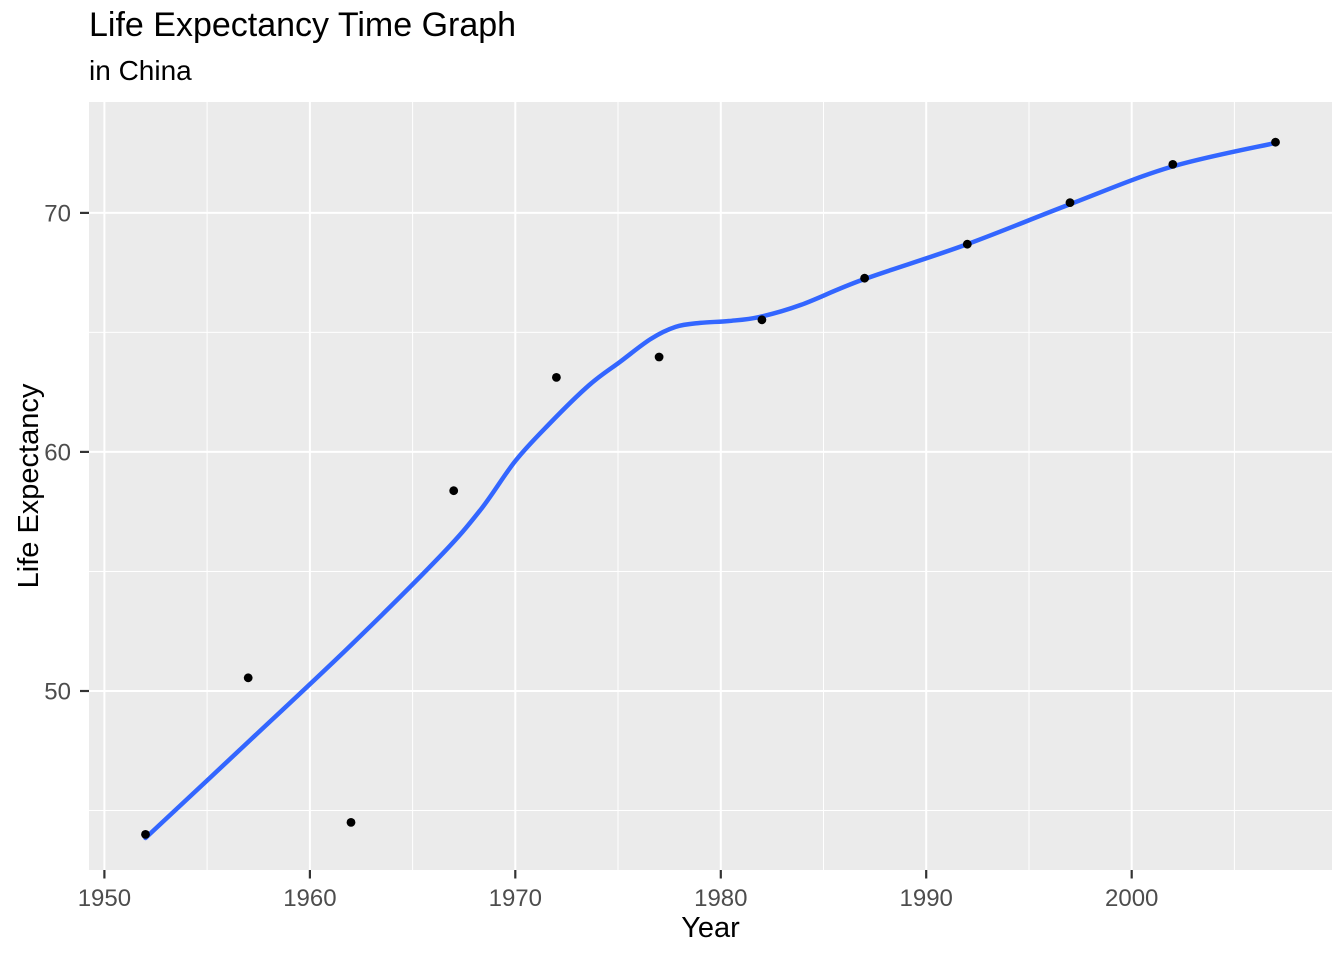 The height and width of the screenshot is (960, 1344). Describe the element at coordinates (926, 898) in the screenshot. I see `x-tick-label: 1990` at that location.